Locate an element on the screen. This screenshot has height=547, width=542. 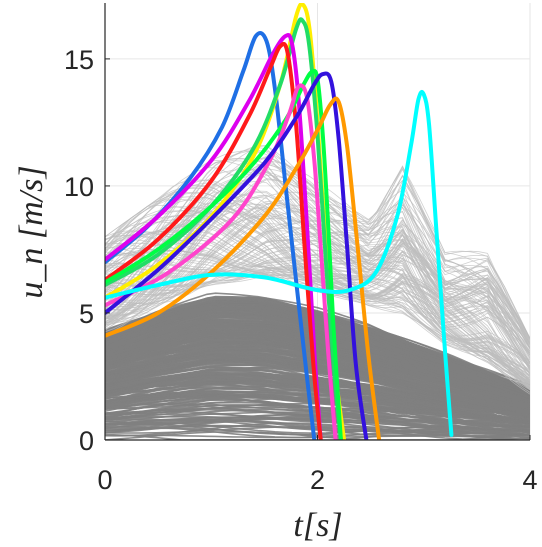
x-tick-label: 2 is located at coordinates (317, 480).